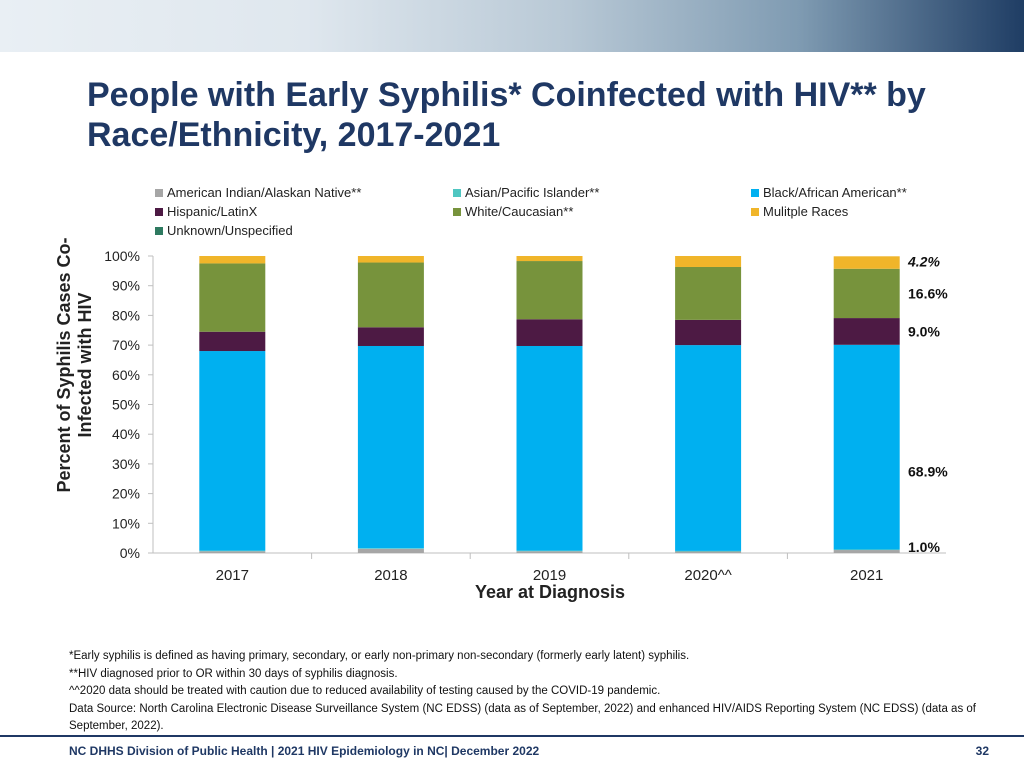 The height and width of the screenshot is (768, 1024). Describe the element at coordinates (549, 448) in the screenshot. I see `bar-black-african-american-2019` at that location.